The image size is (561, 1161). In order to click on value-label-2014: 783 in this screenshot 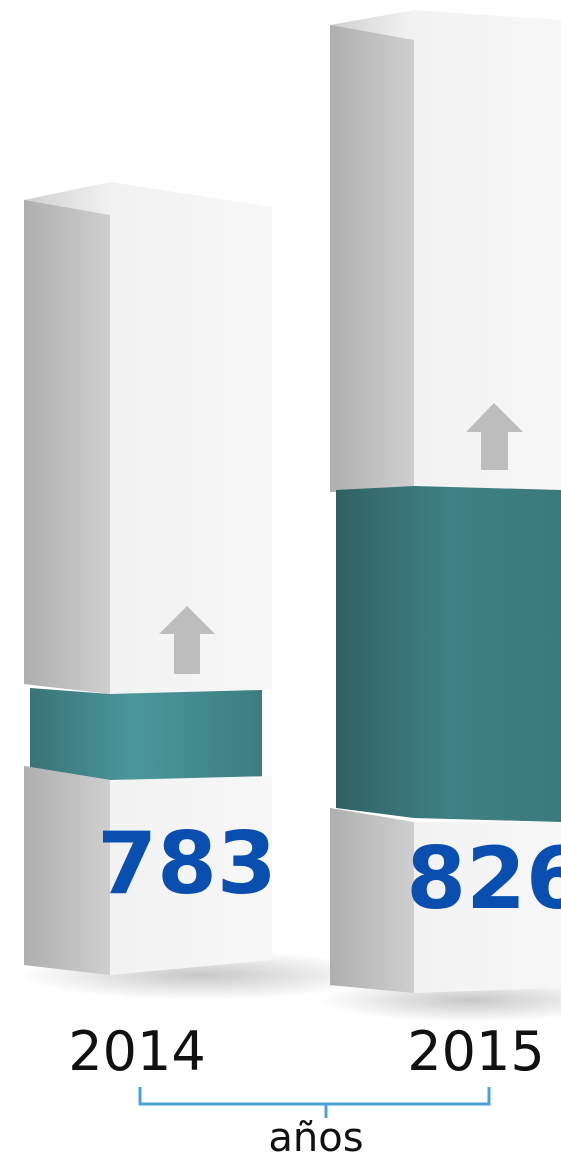, I will do `click(187, 864)`.